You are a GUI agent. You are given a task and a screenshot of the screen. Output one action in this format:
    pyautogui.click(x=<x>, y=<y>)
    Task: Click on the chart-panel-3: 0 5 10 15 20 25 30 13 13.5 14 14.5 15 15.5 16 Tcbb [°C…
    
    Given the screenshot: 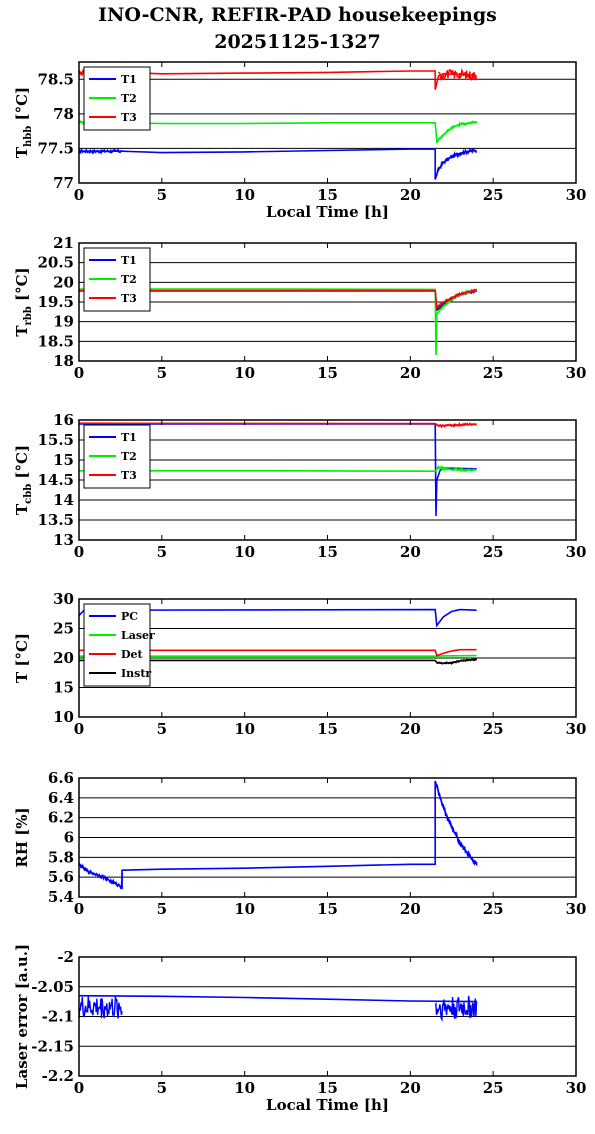 What is the action you would take?
    pyautogui.click(x=299, y=486)
    